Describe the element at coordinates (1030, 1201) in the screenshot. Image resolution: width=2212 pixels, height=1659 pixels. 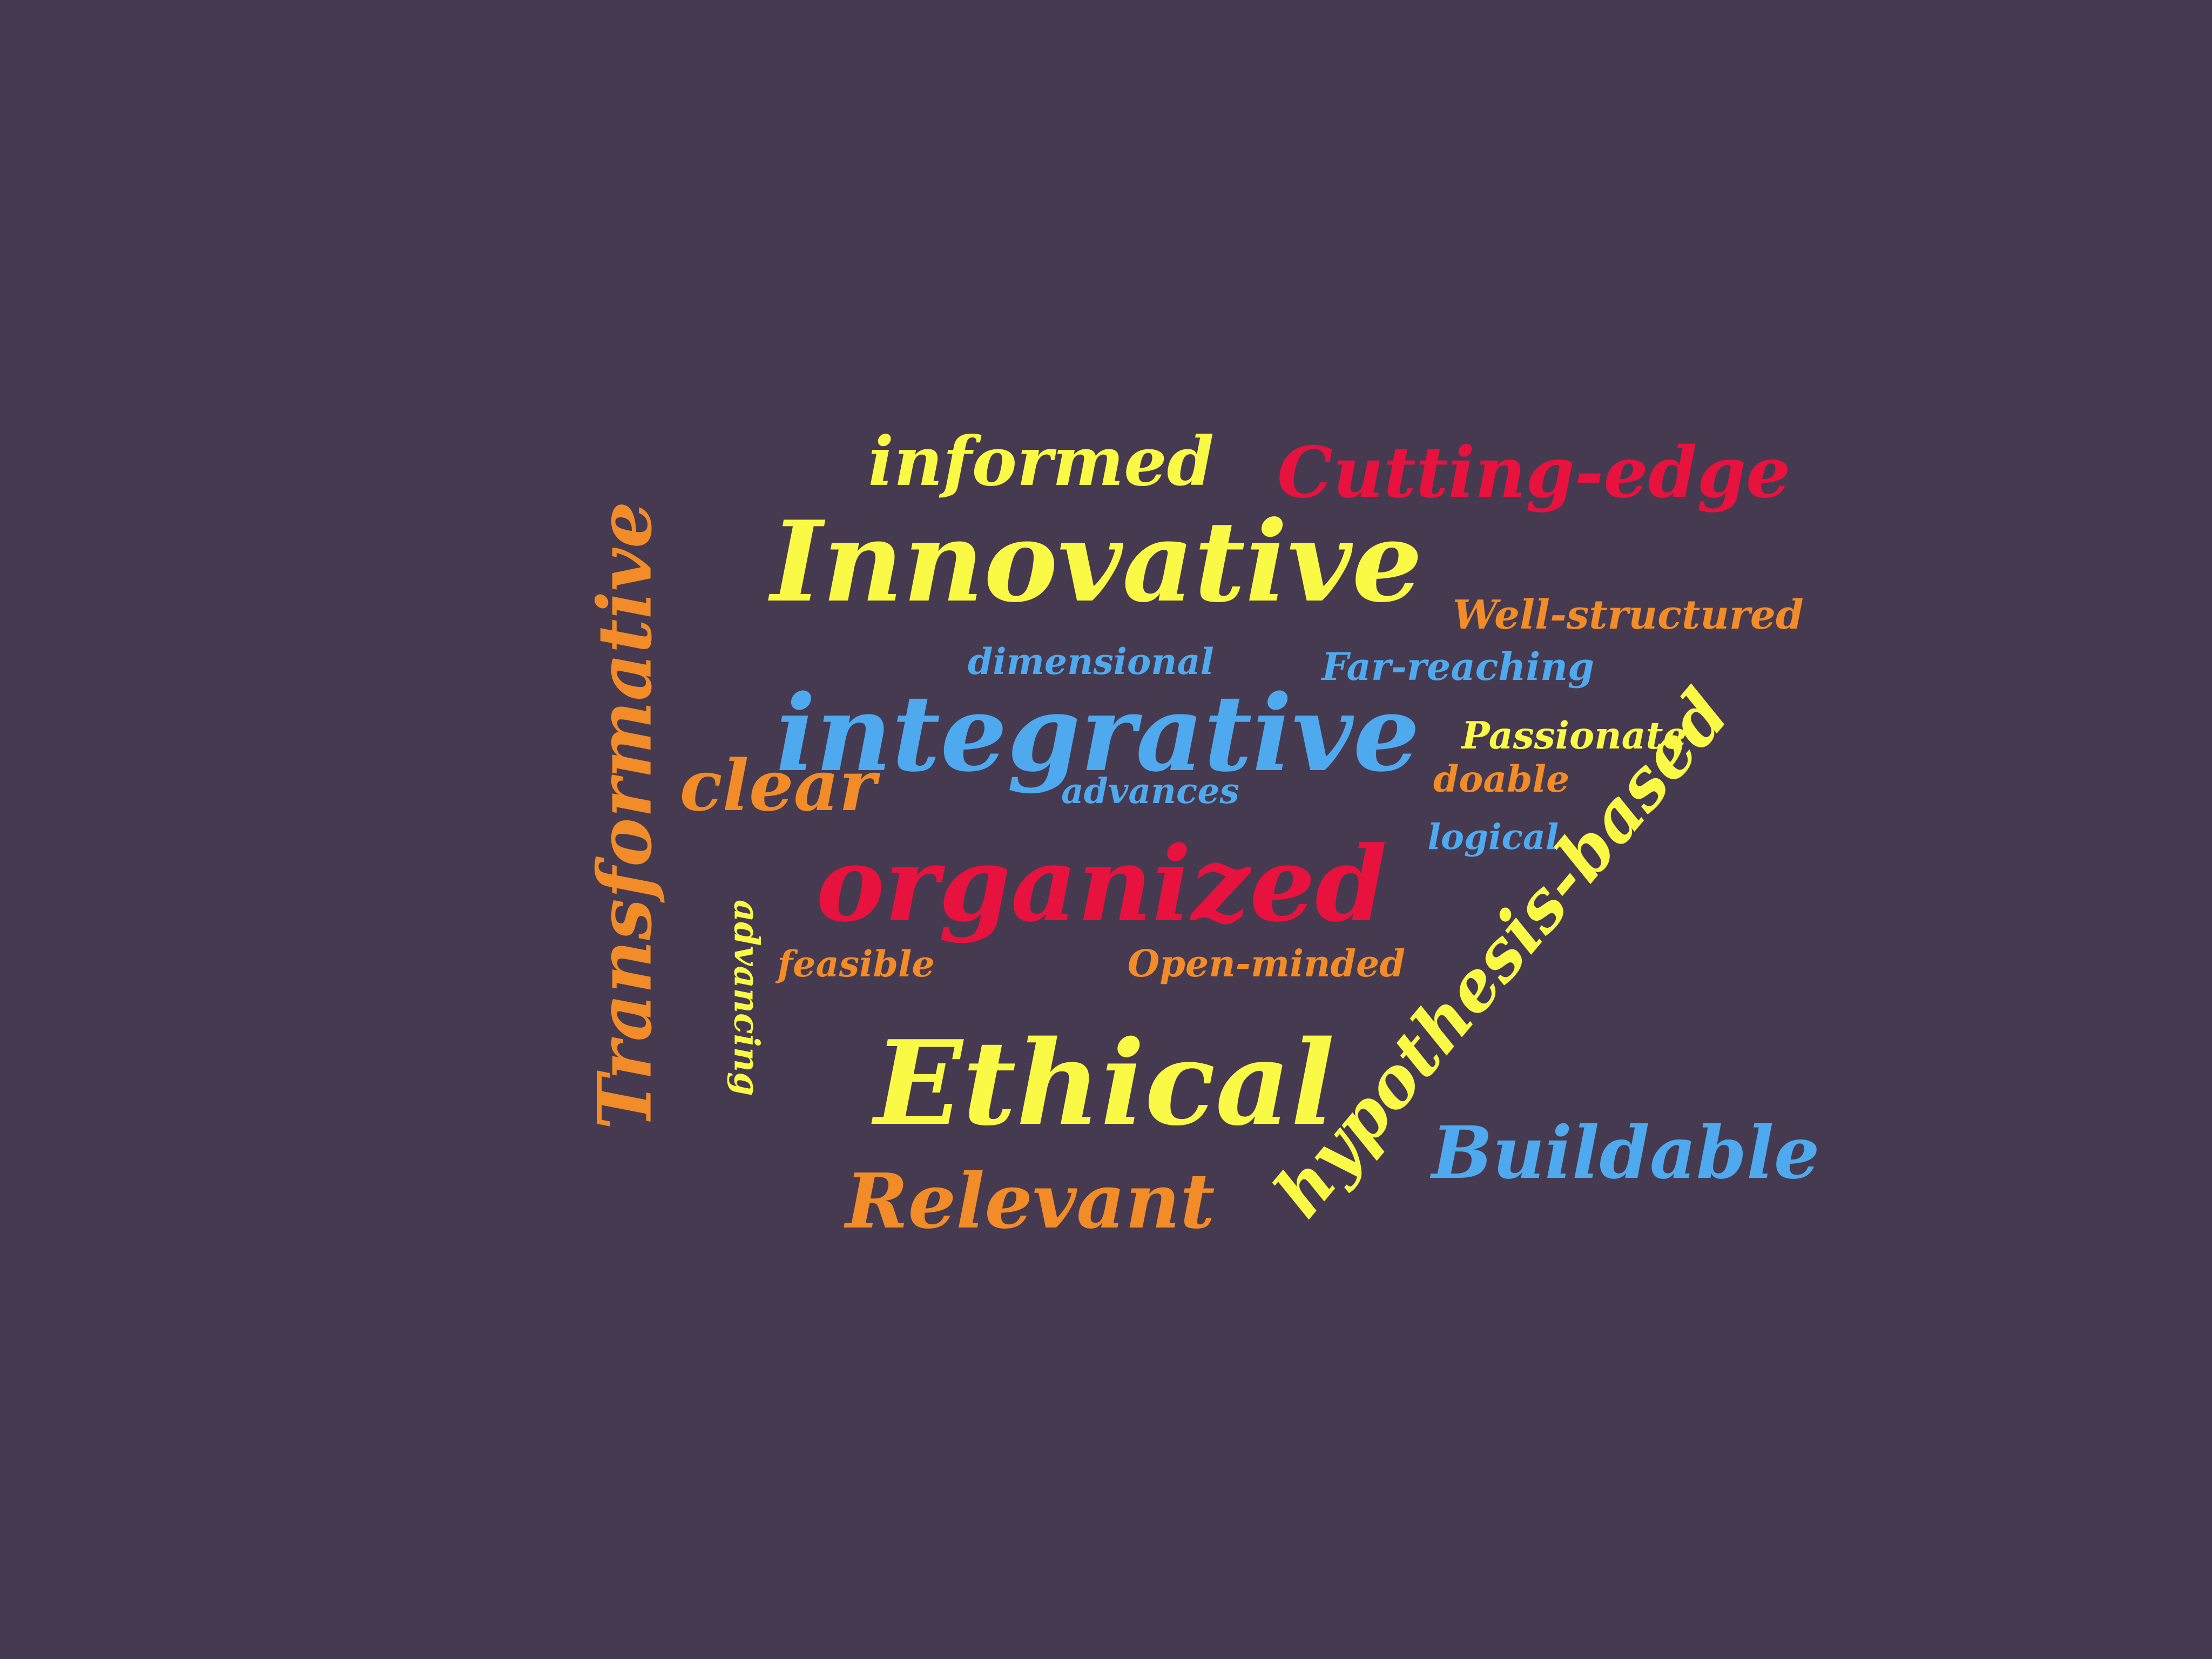
I see `word-relevant: Relevant` at that location.